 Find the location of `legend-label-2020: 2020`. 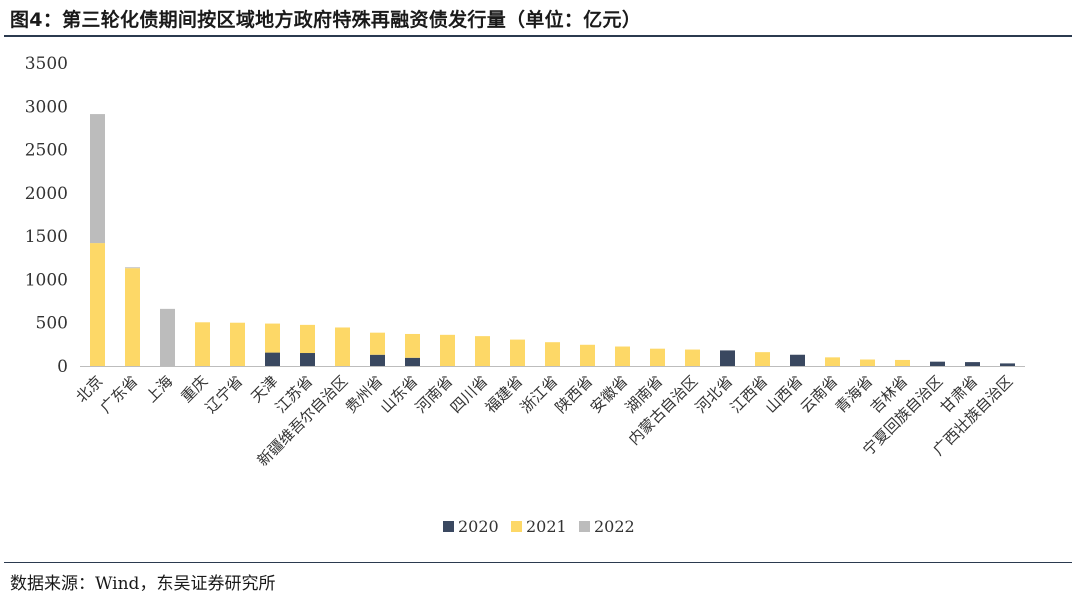

legend-label-2020: 2020 is located at coordinates (478, 526).